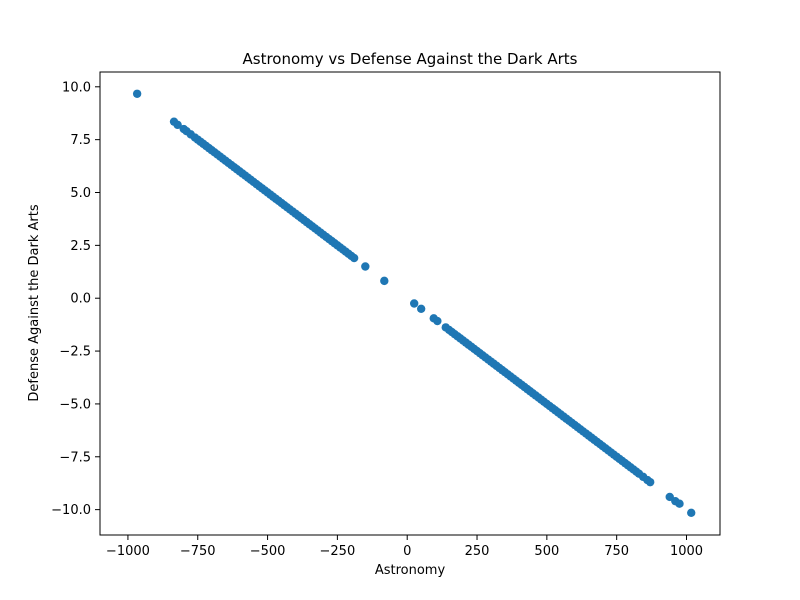 This screenshot has height=600, width=800. What do you see at coordinates (546, 551) in the screenshot?
I see `x-tick-label: 500` at bounding box center [546, 551].